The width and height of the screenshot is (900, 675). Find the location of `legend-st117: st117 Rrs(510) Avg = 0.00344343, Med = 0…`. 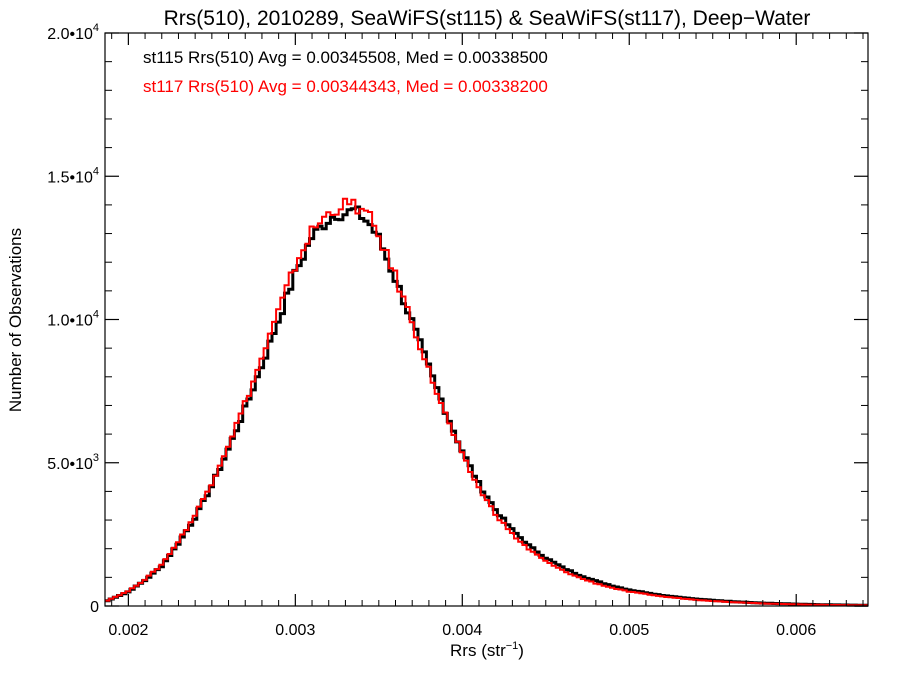

legend-st117: st117 Rrs(510) Avg = 0.00344343, Med = 0… is located at coordinates (345, 86).